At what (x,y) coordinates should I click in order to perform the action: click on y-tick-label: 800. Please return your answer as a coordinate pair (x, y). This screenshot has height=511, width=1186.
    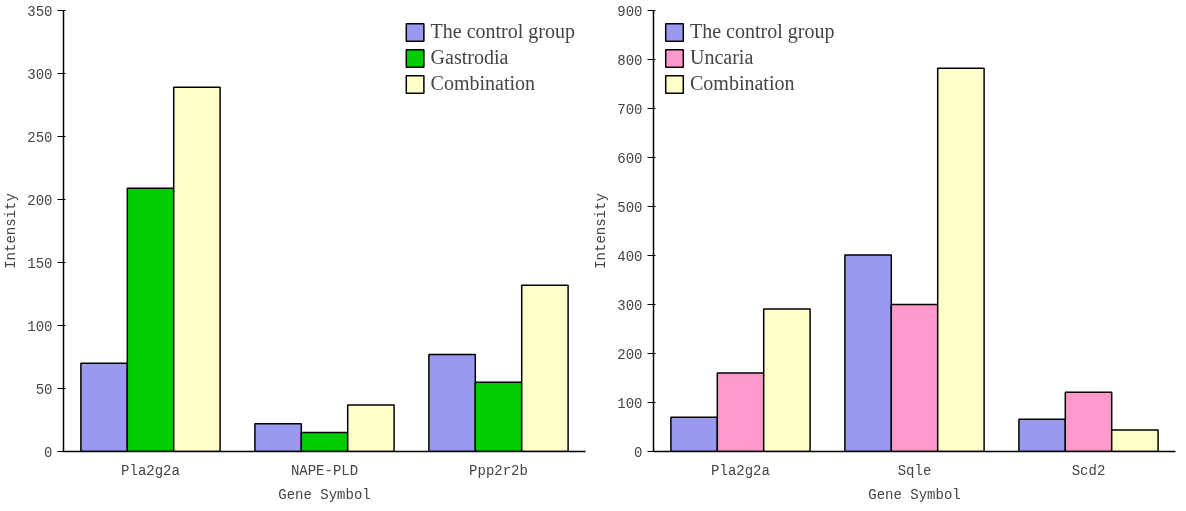
    Looking at the image, I should click on (630, 60).